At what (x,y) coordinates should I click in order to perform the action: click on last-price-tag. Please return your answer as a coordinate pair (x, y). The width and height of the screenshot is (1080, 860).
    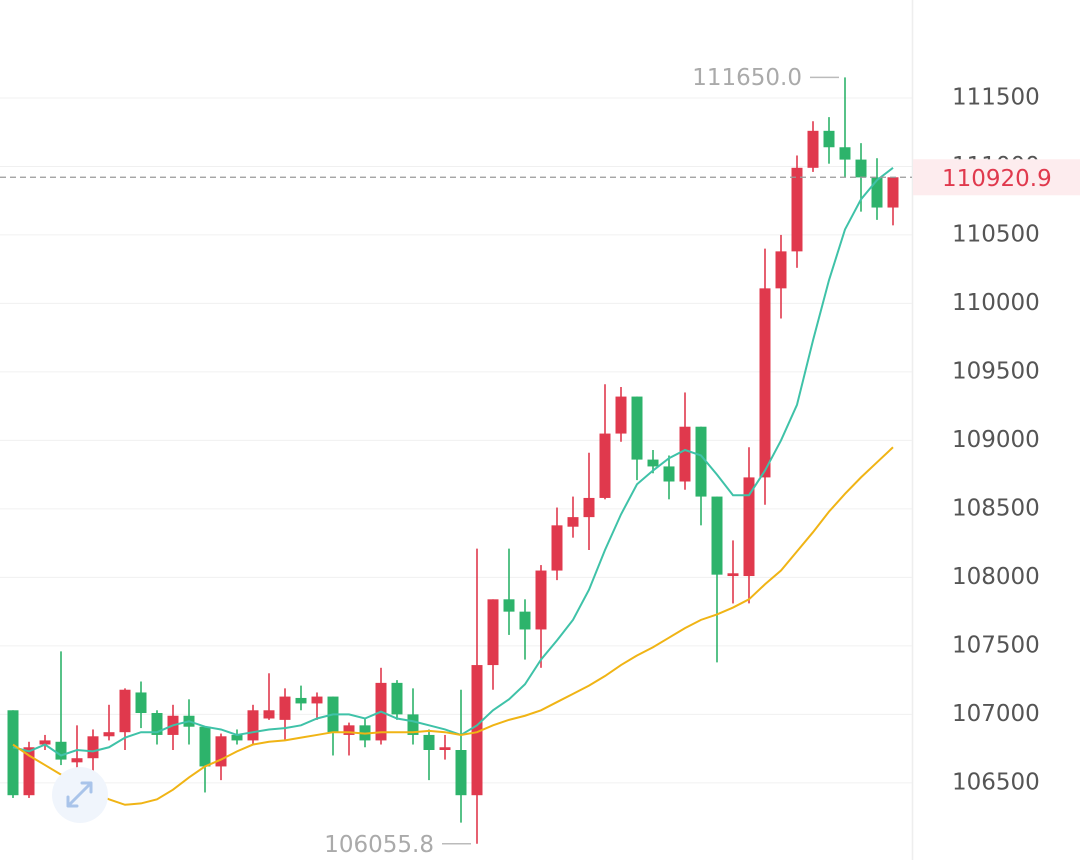
    Looking at the image, I should click on (996, 177).